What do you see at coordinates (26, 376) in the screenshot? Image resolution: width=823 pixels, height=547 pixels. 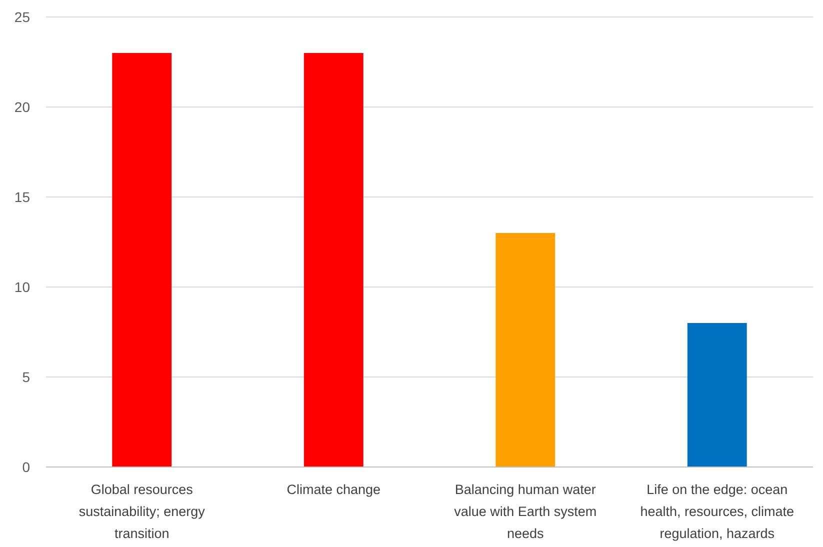 I see `y-tick-label: 5` at bounding box center [26, 376].